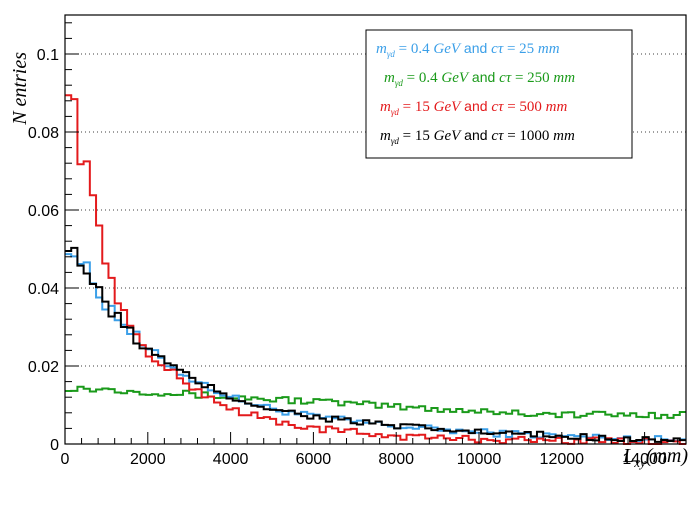 Image resolution: width=700 pixels, height=507 pixels. I want to click on x-tick-label: 2000, so click(148, 459).